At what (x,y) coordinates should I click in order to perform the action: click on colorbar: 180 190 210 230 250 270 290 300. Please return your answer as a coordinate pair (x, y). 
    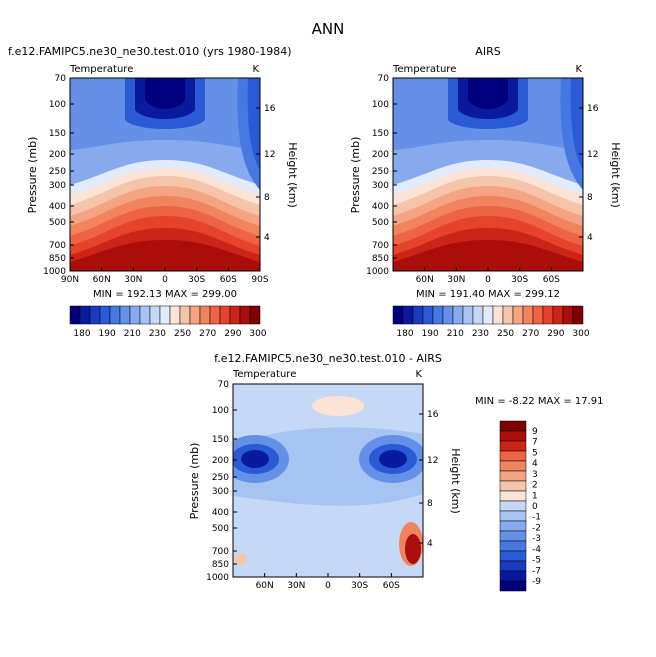
    Looking at the image, I should click on (168, 322).